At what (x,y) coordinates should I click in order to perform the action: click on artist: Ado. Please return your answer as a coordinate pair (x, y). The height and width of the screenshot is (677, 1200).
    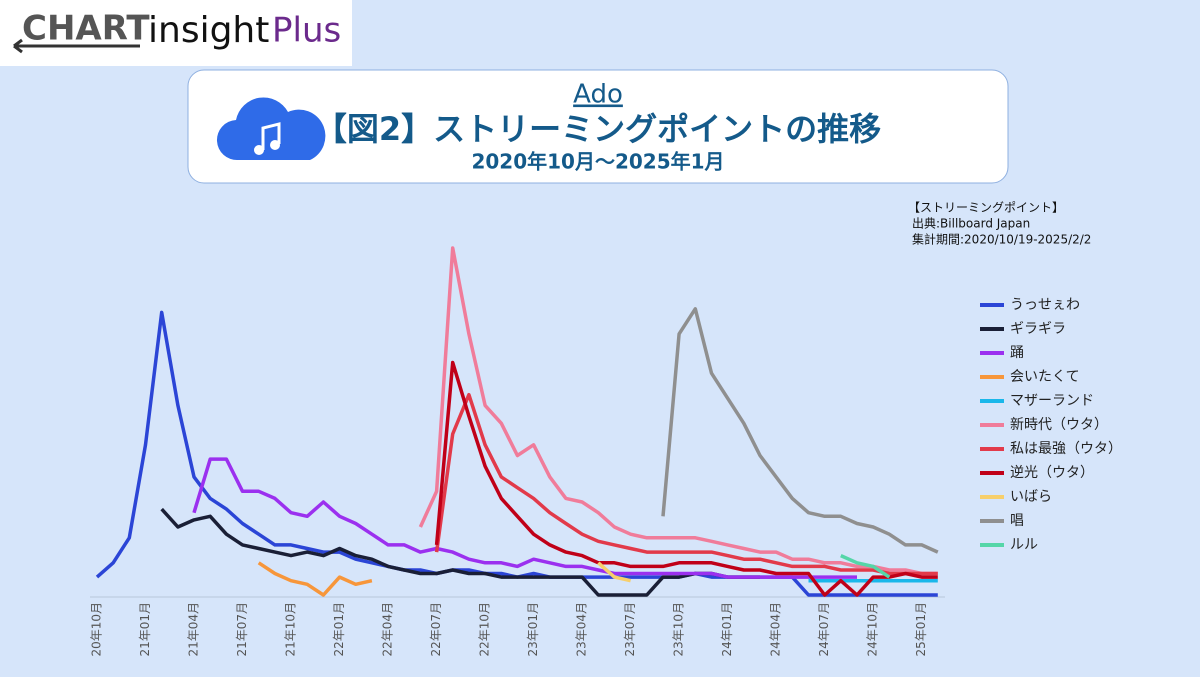
    Looking at the image, I should click on (598, 95).